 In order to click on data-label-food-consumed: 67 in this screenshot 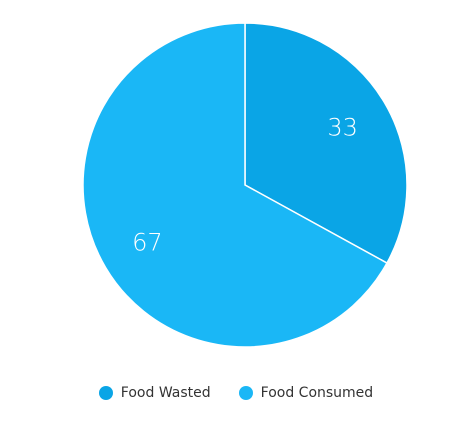, I will do `click(147, 243)`.